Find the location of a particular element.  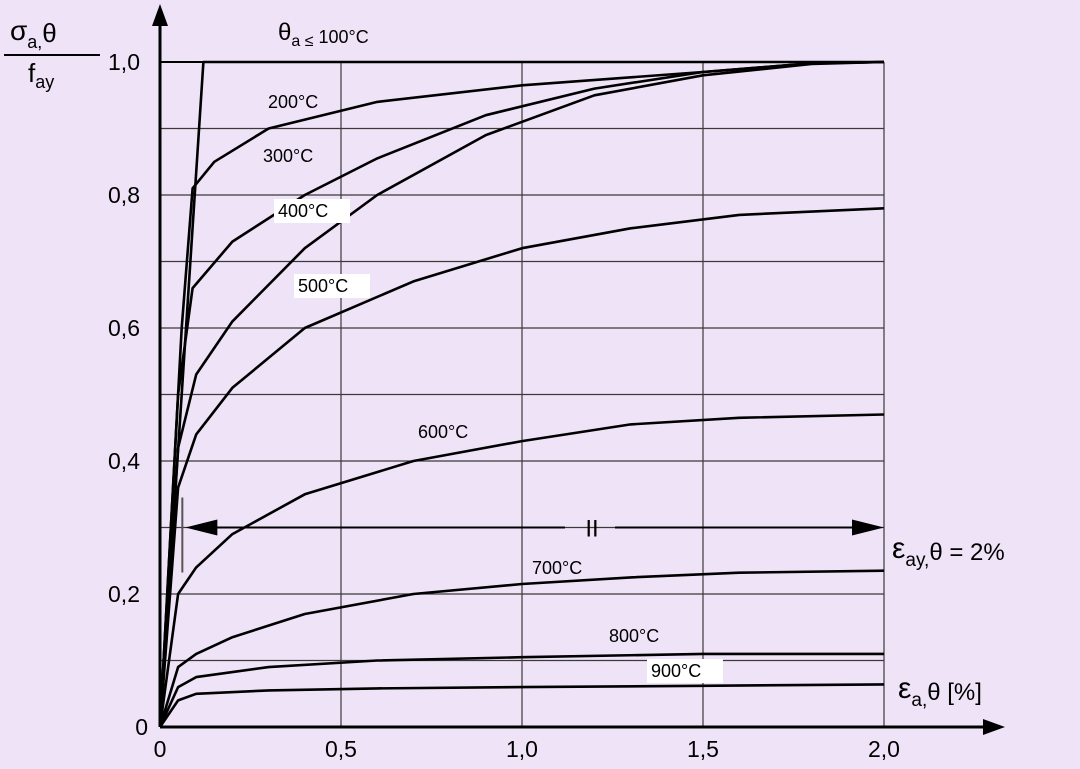

y-axis-label: σa,θ is located at coordinates (33, 33).